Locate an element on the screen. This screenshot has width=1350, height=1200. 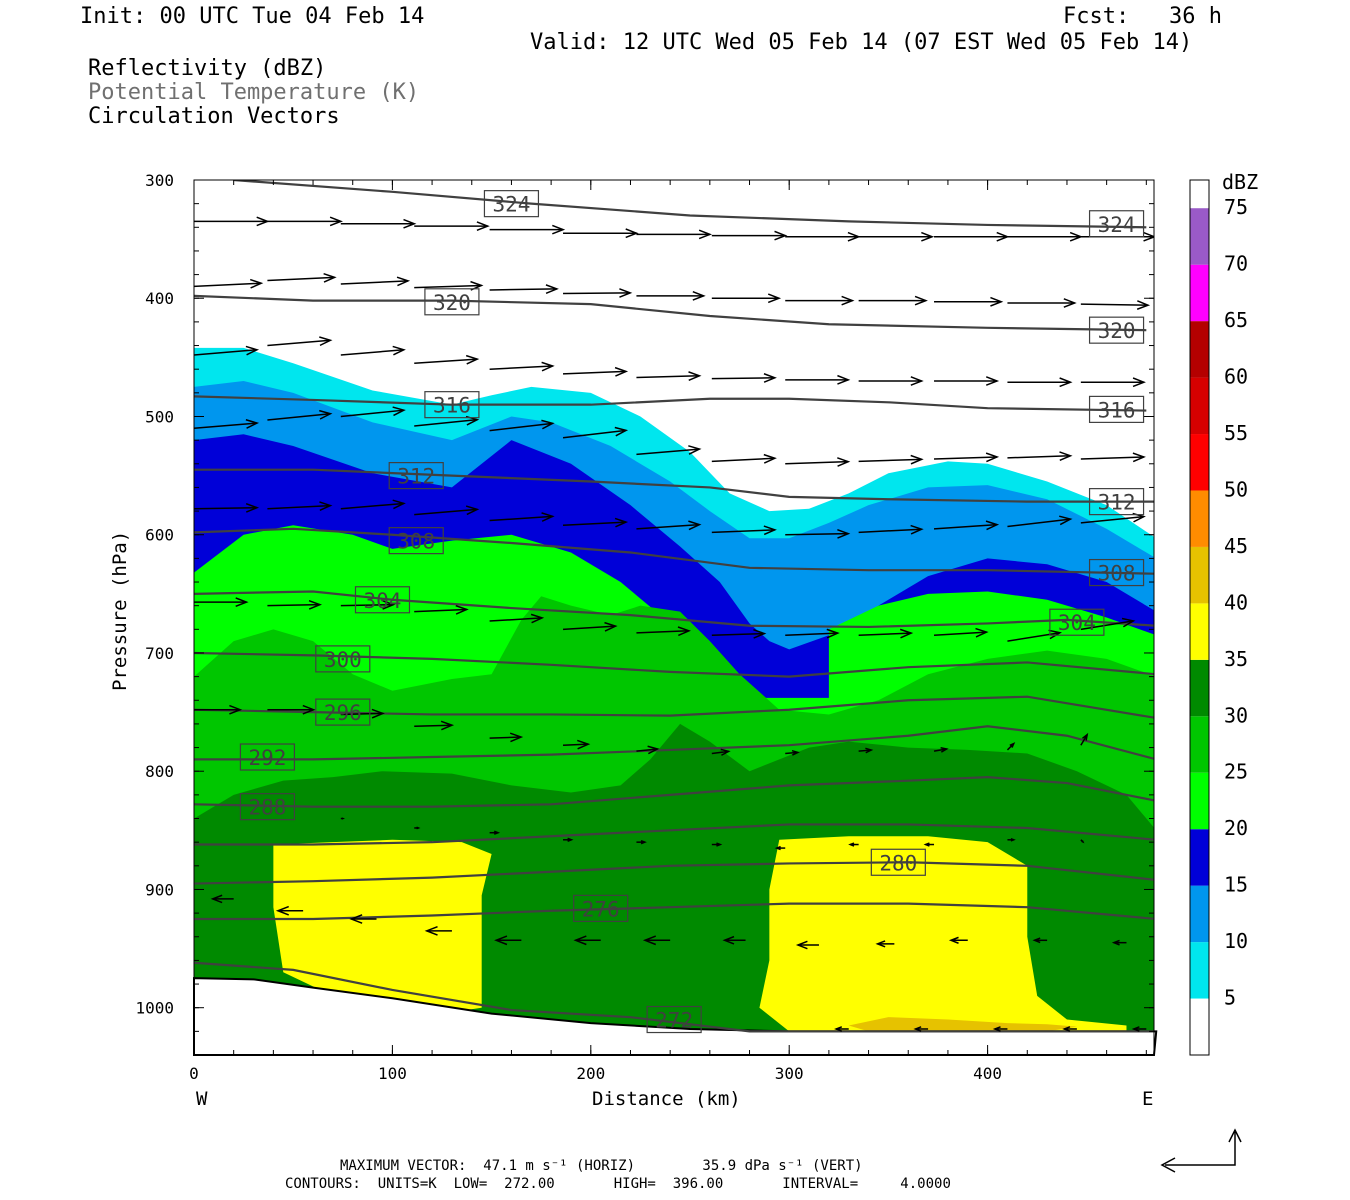
contour-label-324-0: 324 is located at coordinates (511, 204).